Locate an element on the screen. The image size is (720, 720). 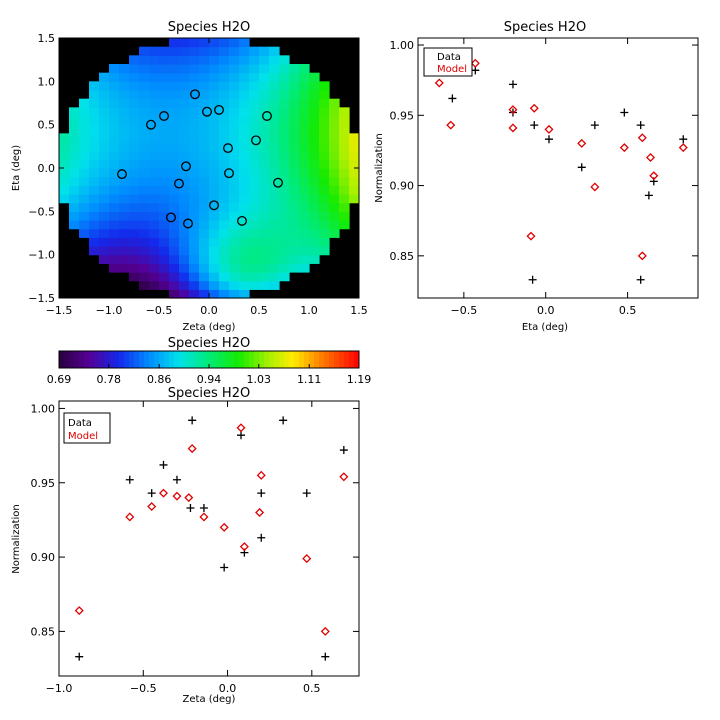
colorbar-tick-label: 1.03 is located at coordinates (259, 379).